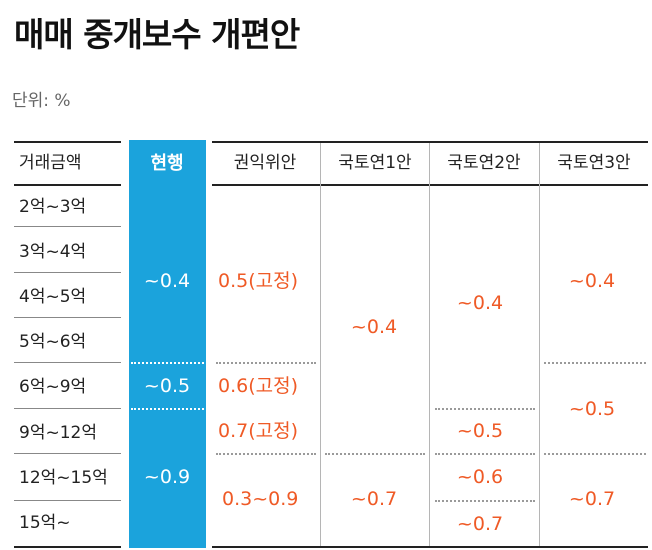 The height and width of the screenshot is (550, 652). Describe the element at coordinates (480, 431) in the screenshot. I see `p3-value: ~0.5` at that location.